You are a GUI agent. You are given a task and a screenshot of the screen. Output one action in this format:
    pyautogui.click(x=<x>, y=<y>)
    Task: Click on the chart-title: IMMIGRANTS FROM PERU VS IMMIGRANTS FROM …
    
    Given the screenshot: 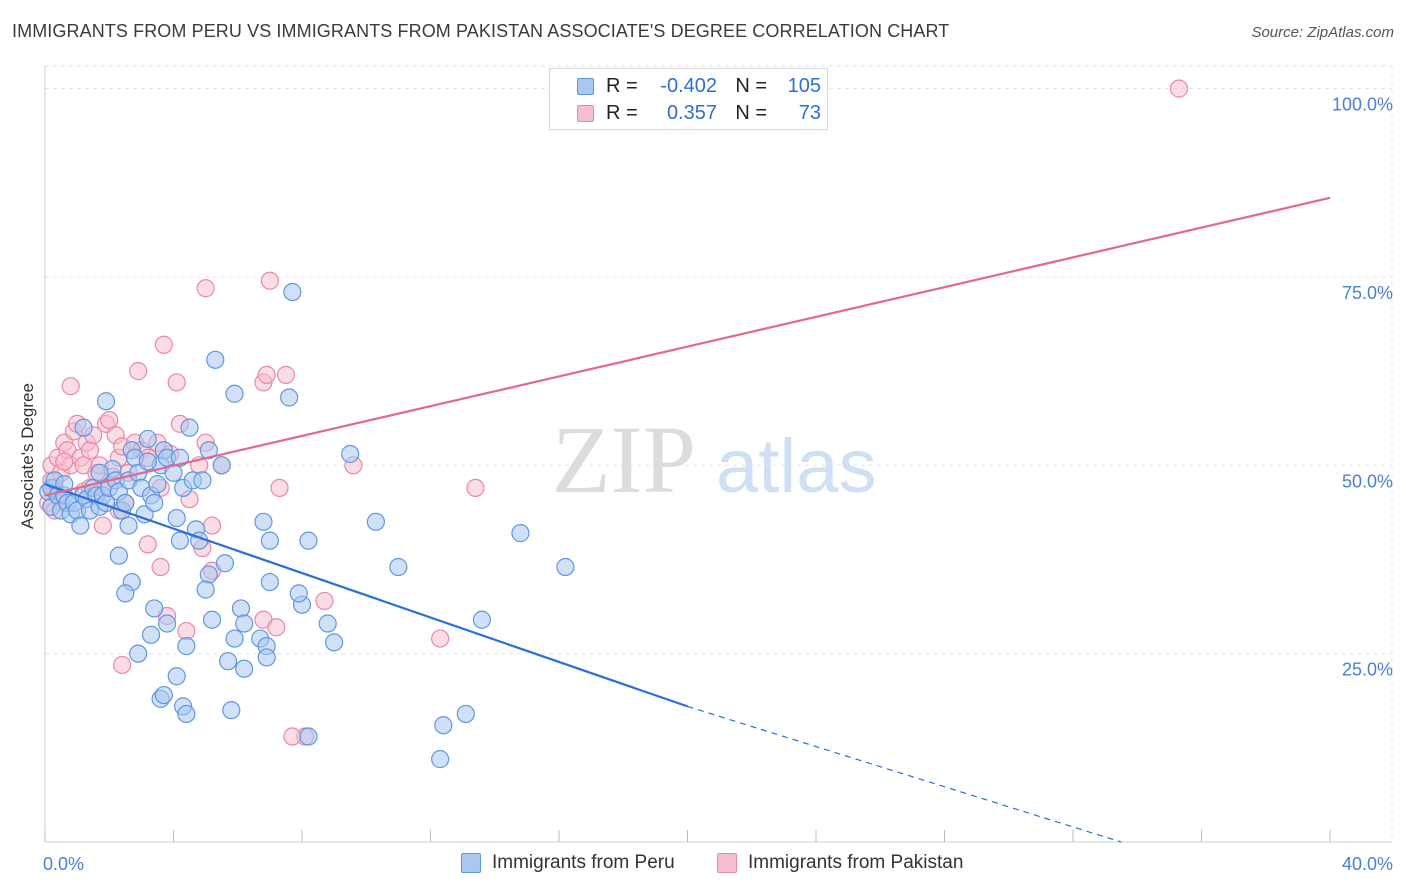 What is the action you would take?
    pyautogui.click(x=481, y=31)
    